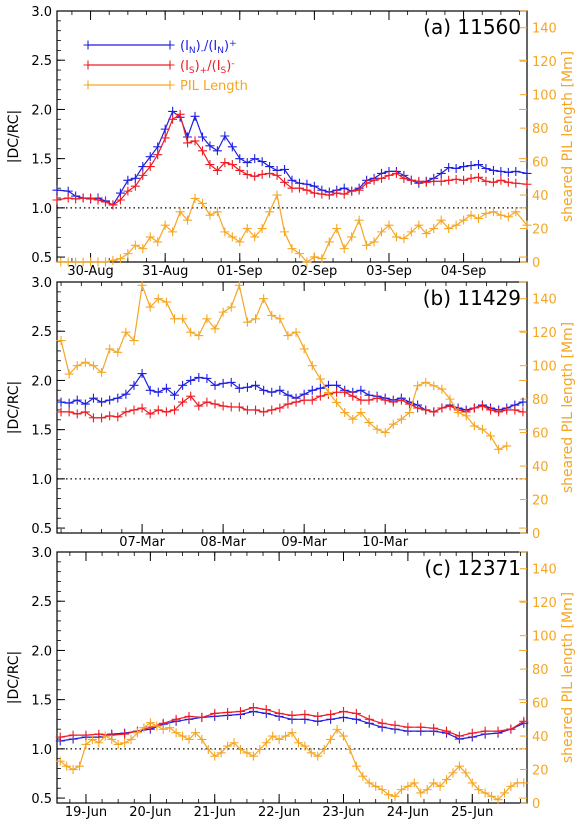 This screenshot has height=830, width=581. I want to click on x-tick-label: 22-Jun, so click(279, 812).